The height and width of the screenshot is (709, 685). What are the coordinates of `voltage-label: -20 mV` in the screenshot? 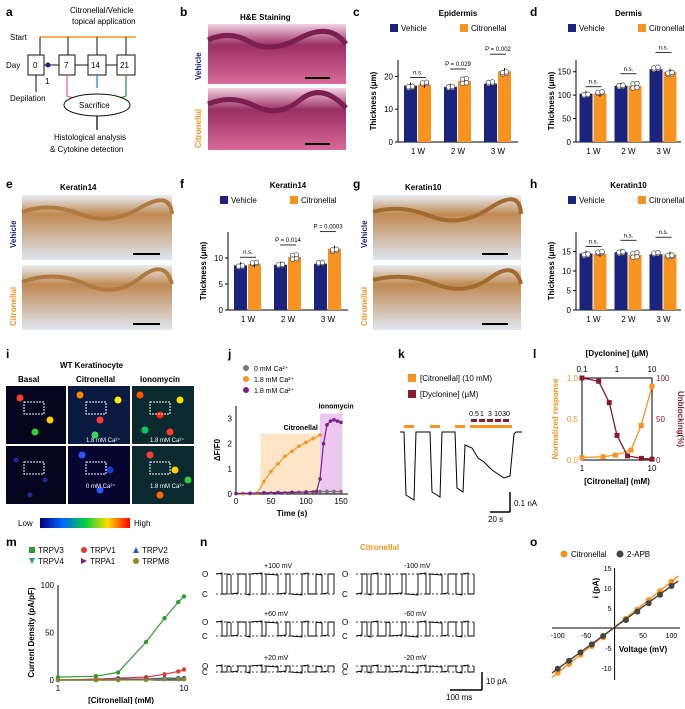 It's located at (415, 658).